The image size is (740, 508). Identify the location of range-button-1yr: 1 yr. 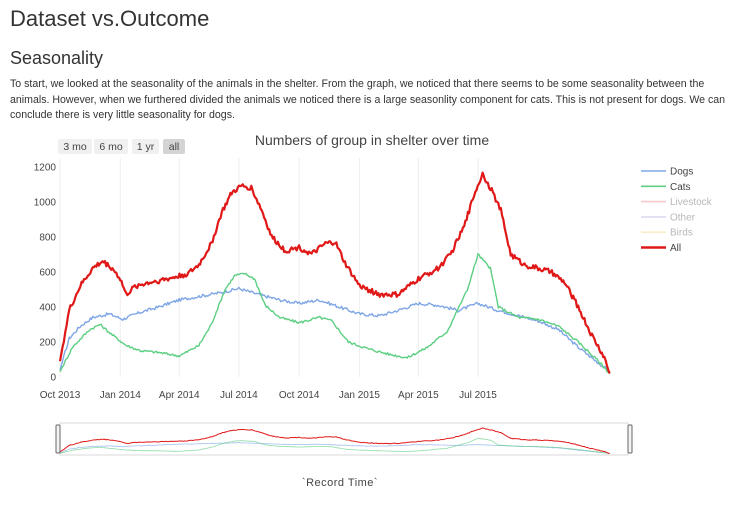
(145, 146).